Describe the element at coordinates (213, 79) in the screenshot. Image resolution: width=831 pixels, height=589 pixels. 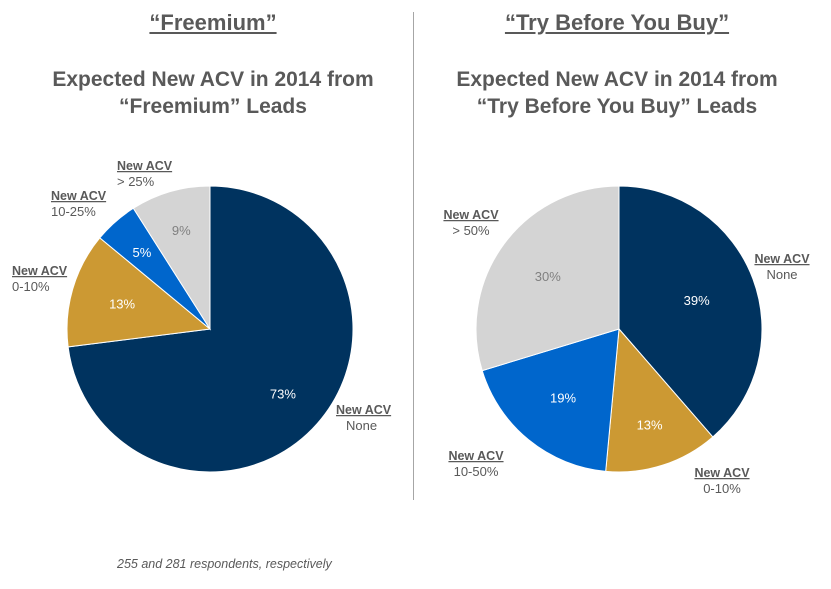
I see `left-chart-title-line-1: Expected New ACV in 2014 from` at that location.